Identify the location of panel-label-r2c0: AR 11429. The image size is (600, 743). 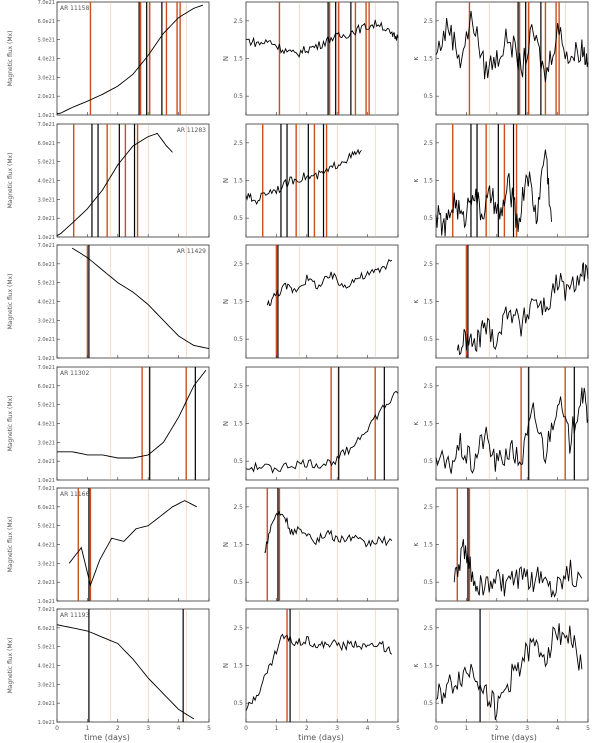
(191, 251).